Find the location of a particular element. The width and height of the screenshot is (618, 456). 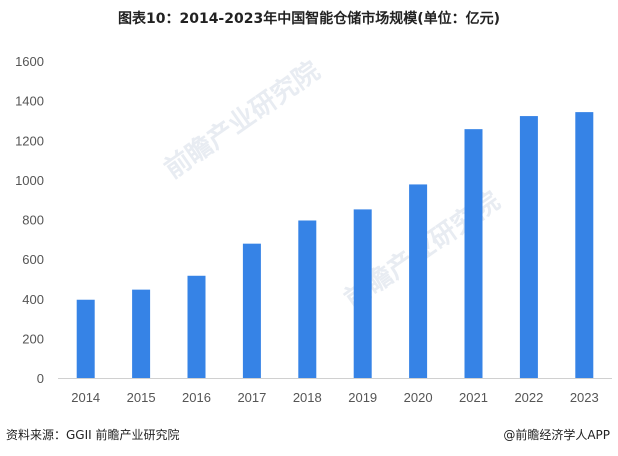

bar-2020 is located at coordinates (418, 281).